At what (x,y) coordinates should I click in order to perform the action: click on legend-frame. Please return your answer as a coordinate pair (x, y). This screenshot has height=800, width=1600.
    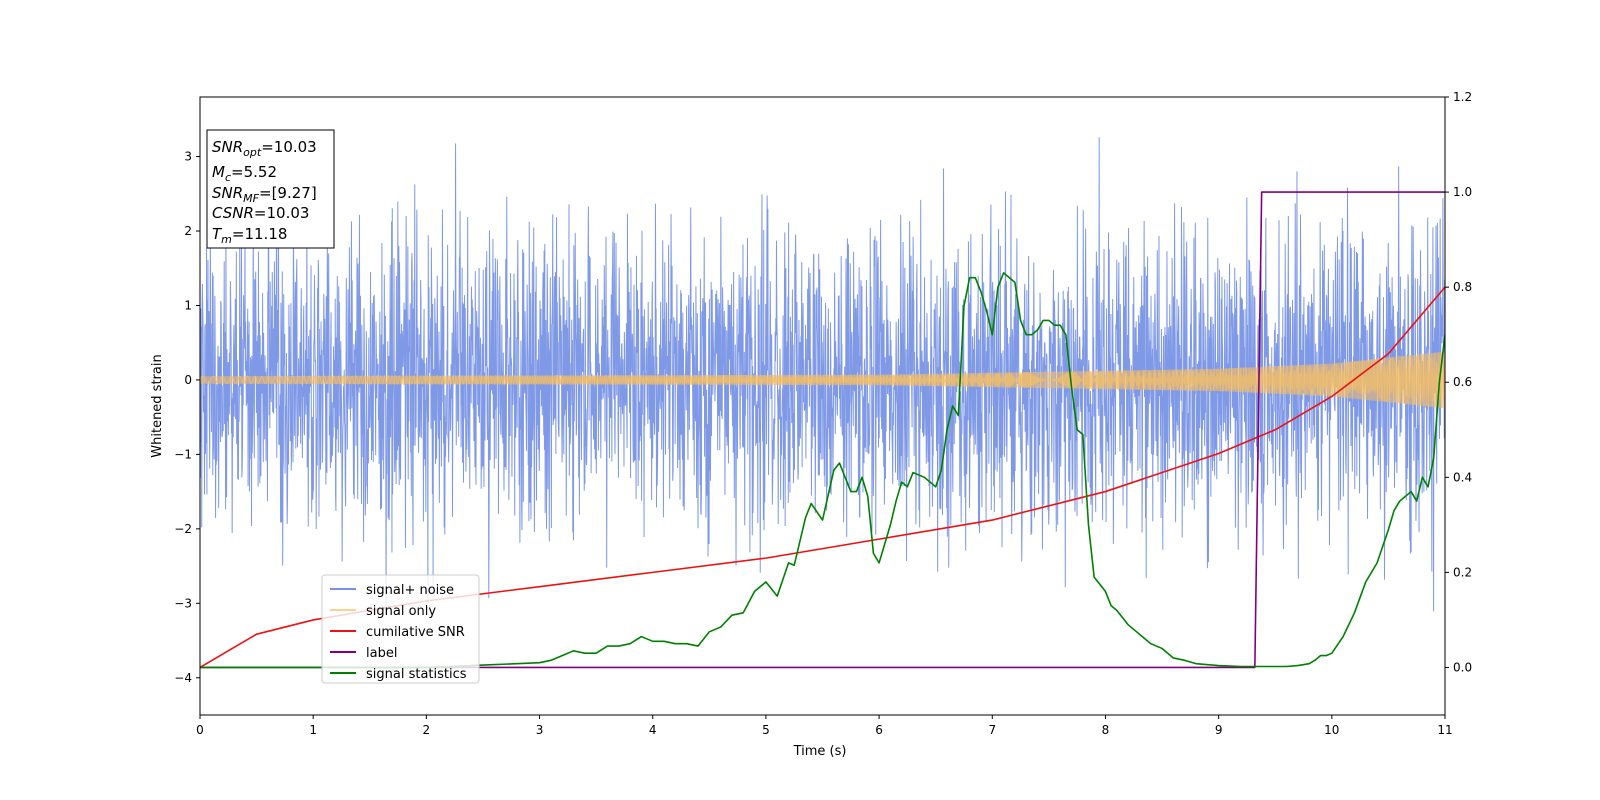
    Looking at the image, I should click on (400, 629).